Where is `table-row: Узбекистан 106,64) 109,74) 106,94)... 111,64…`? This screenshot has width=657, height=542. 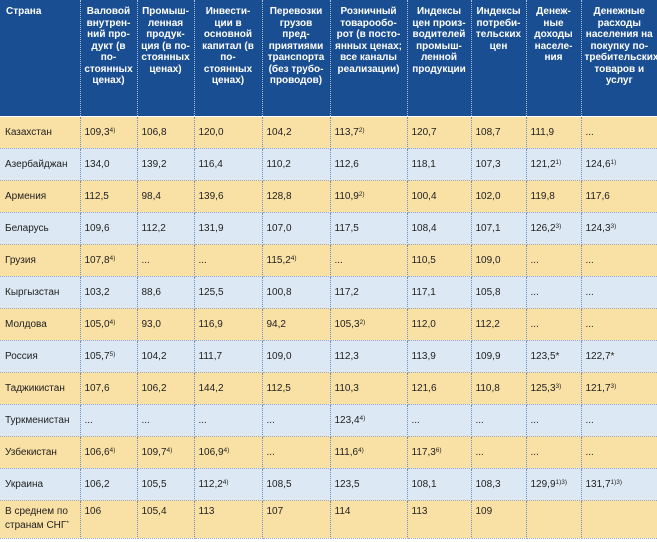 table-row: Узбекистан 106,64) 109,74) 106,94)... 111,64… is located at coordinates (328, 452).